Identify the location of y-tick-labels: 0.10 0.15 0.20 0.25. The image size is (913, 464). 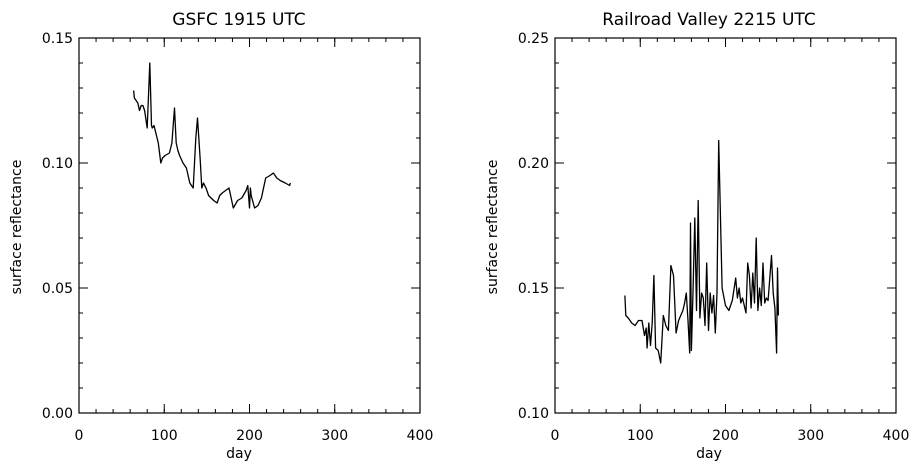
(533, 226).